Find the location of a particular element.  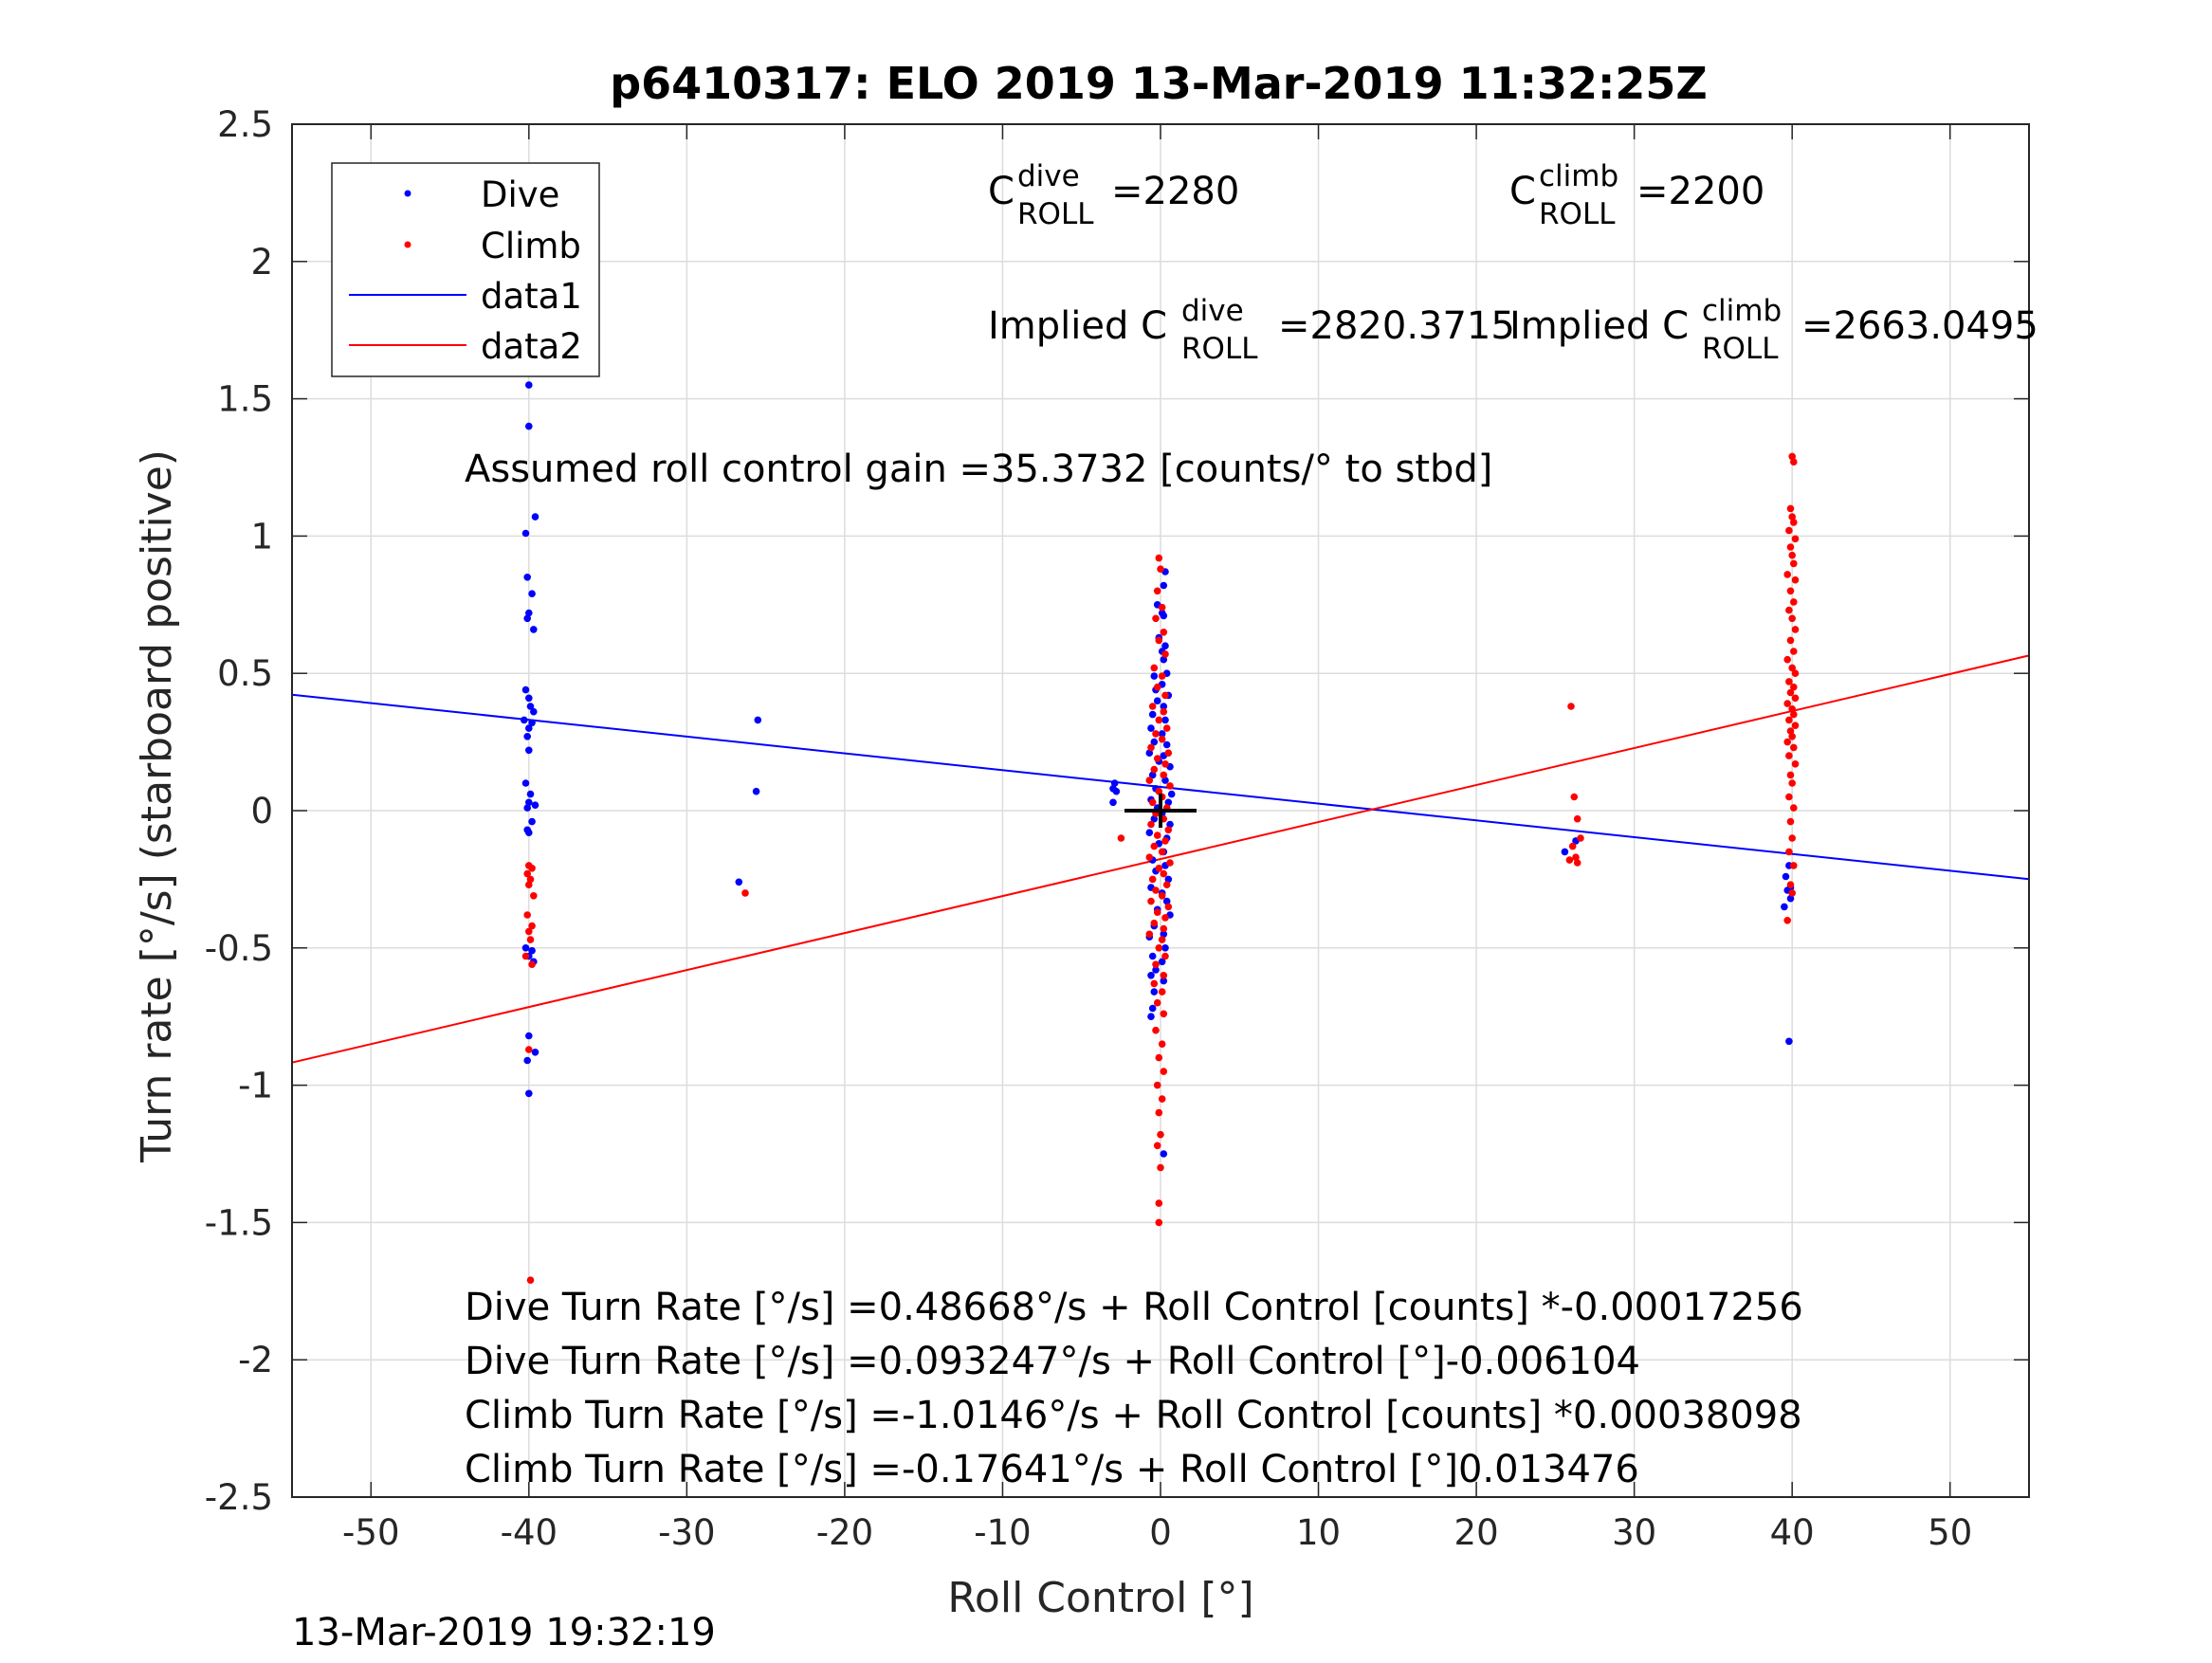

x-tick-label: 10 is located at coordinates (1318, 1532).